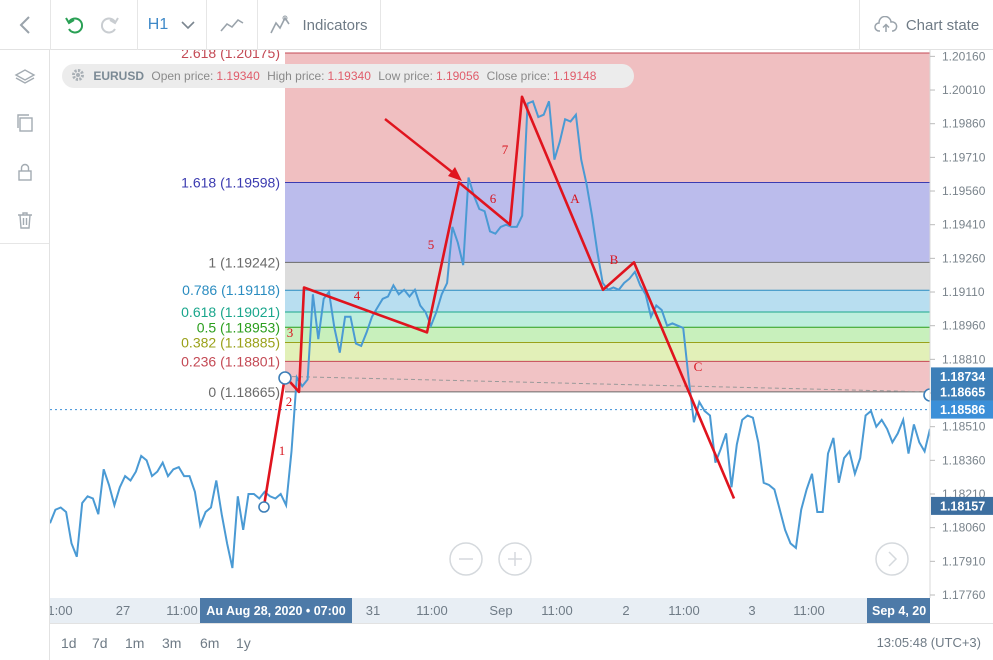 The image size is (993, 660). Describe the element at coordinates (493, 198) in the screenshot. I see `wave-label: 6` at that location.